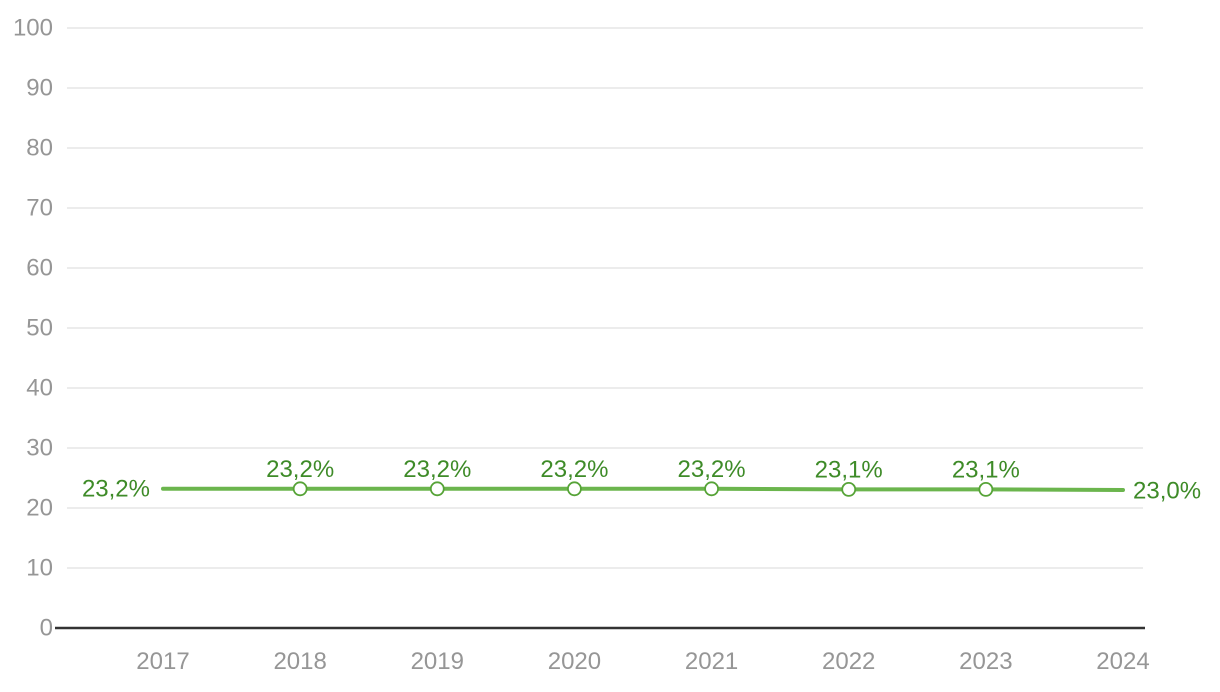 This screenshot has width=1220, height=692. Describe the element at coordinates (116, 488) in the screenshot. I see `data-label-first: 23,2%` at that location.